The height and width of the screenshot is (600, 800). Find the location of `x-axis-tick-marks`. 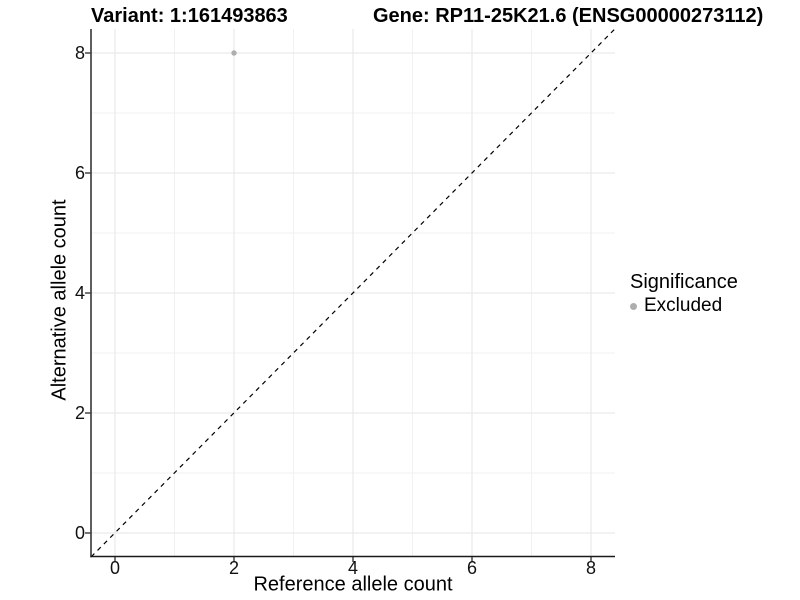

x-axis-tick-marks is located at coordinates (353, 559).